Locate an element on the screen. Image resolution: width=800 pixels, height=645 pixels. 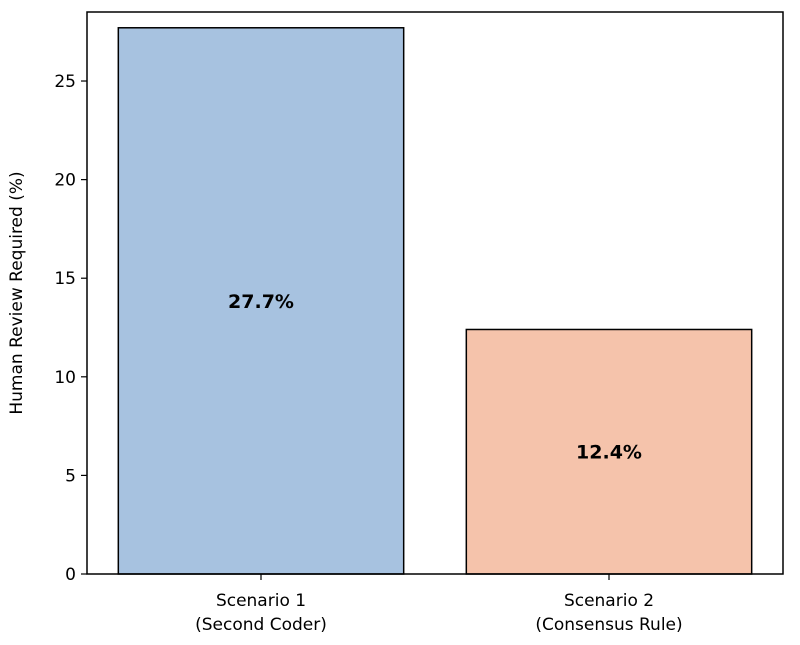
bar-labels-group: 27.7% 12.4% is located at coordinates (435, 377).